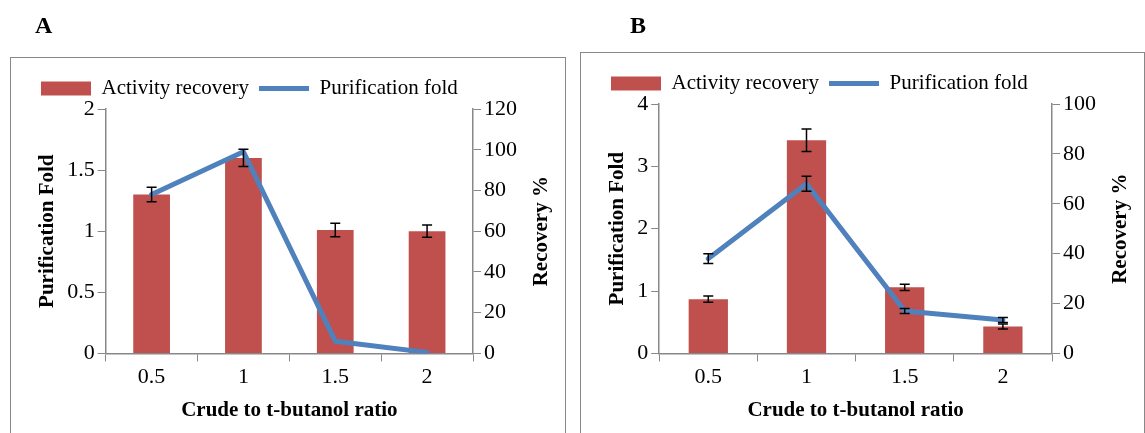 Image resolution: width=1145 pixels, height=433 pixels. I want to click on chart-title: B, so click(638, 25).